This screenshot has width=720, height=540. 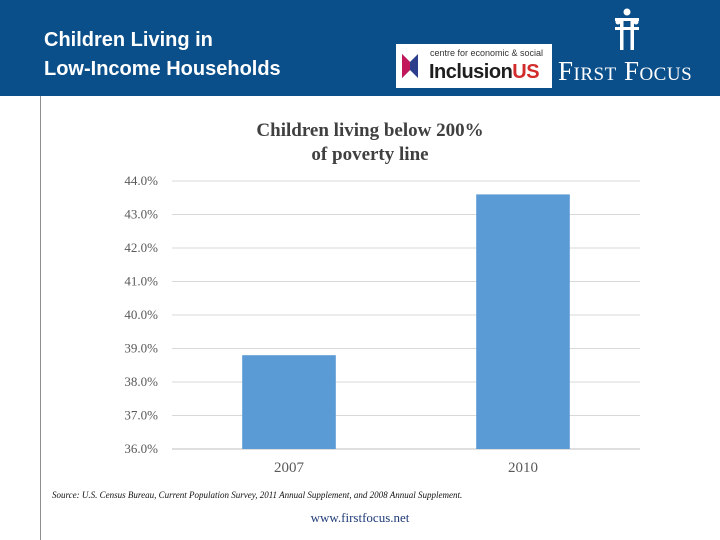 I want to click on inclusion-us-logo: centre for economic & social InclusionUS, so click(x=474, y=66).